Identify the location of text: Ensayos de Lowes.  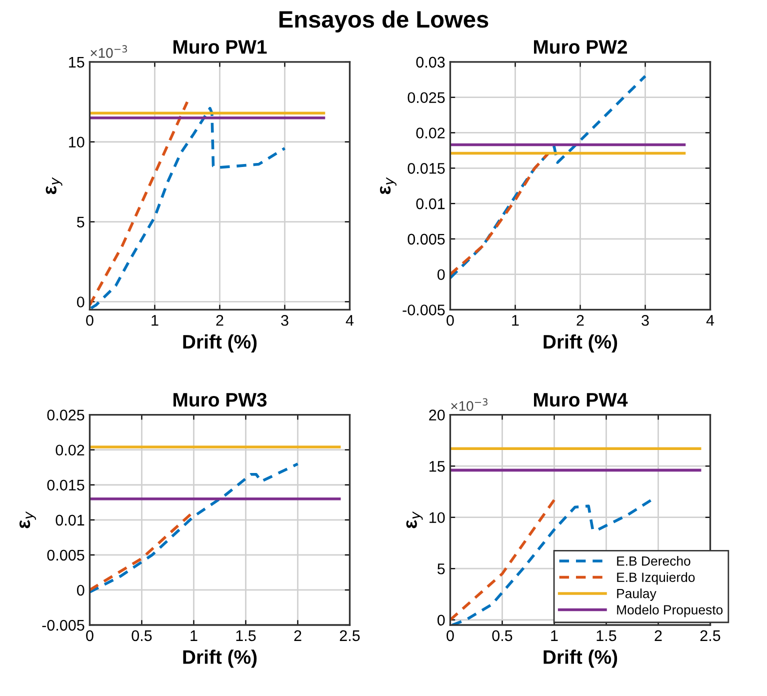
(383, 21).